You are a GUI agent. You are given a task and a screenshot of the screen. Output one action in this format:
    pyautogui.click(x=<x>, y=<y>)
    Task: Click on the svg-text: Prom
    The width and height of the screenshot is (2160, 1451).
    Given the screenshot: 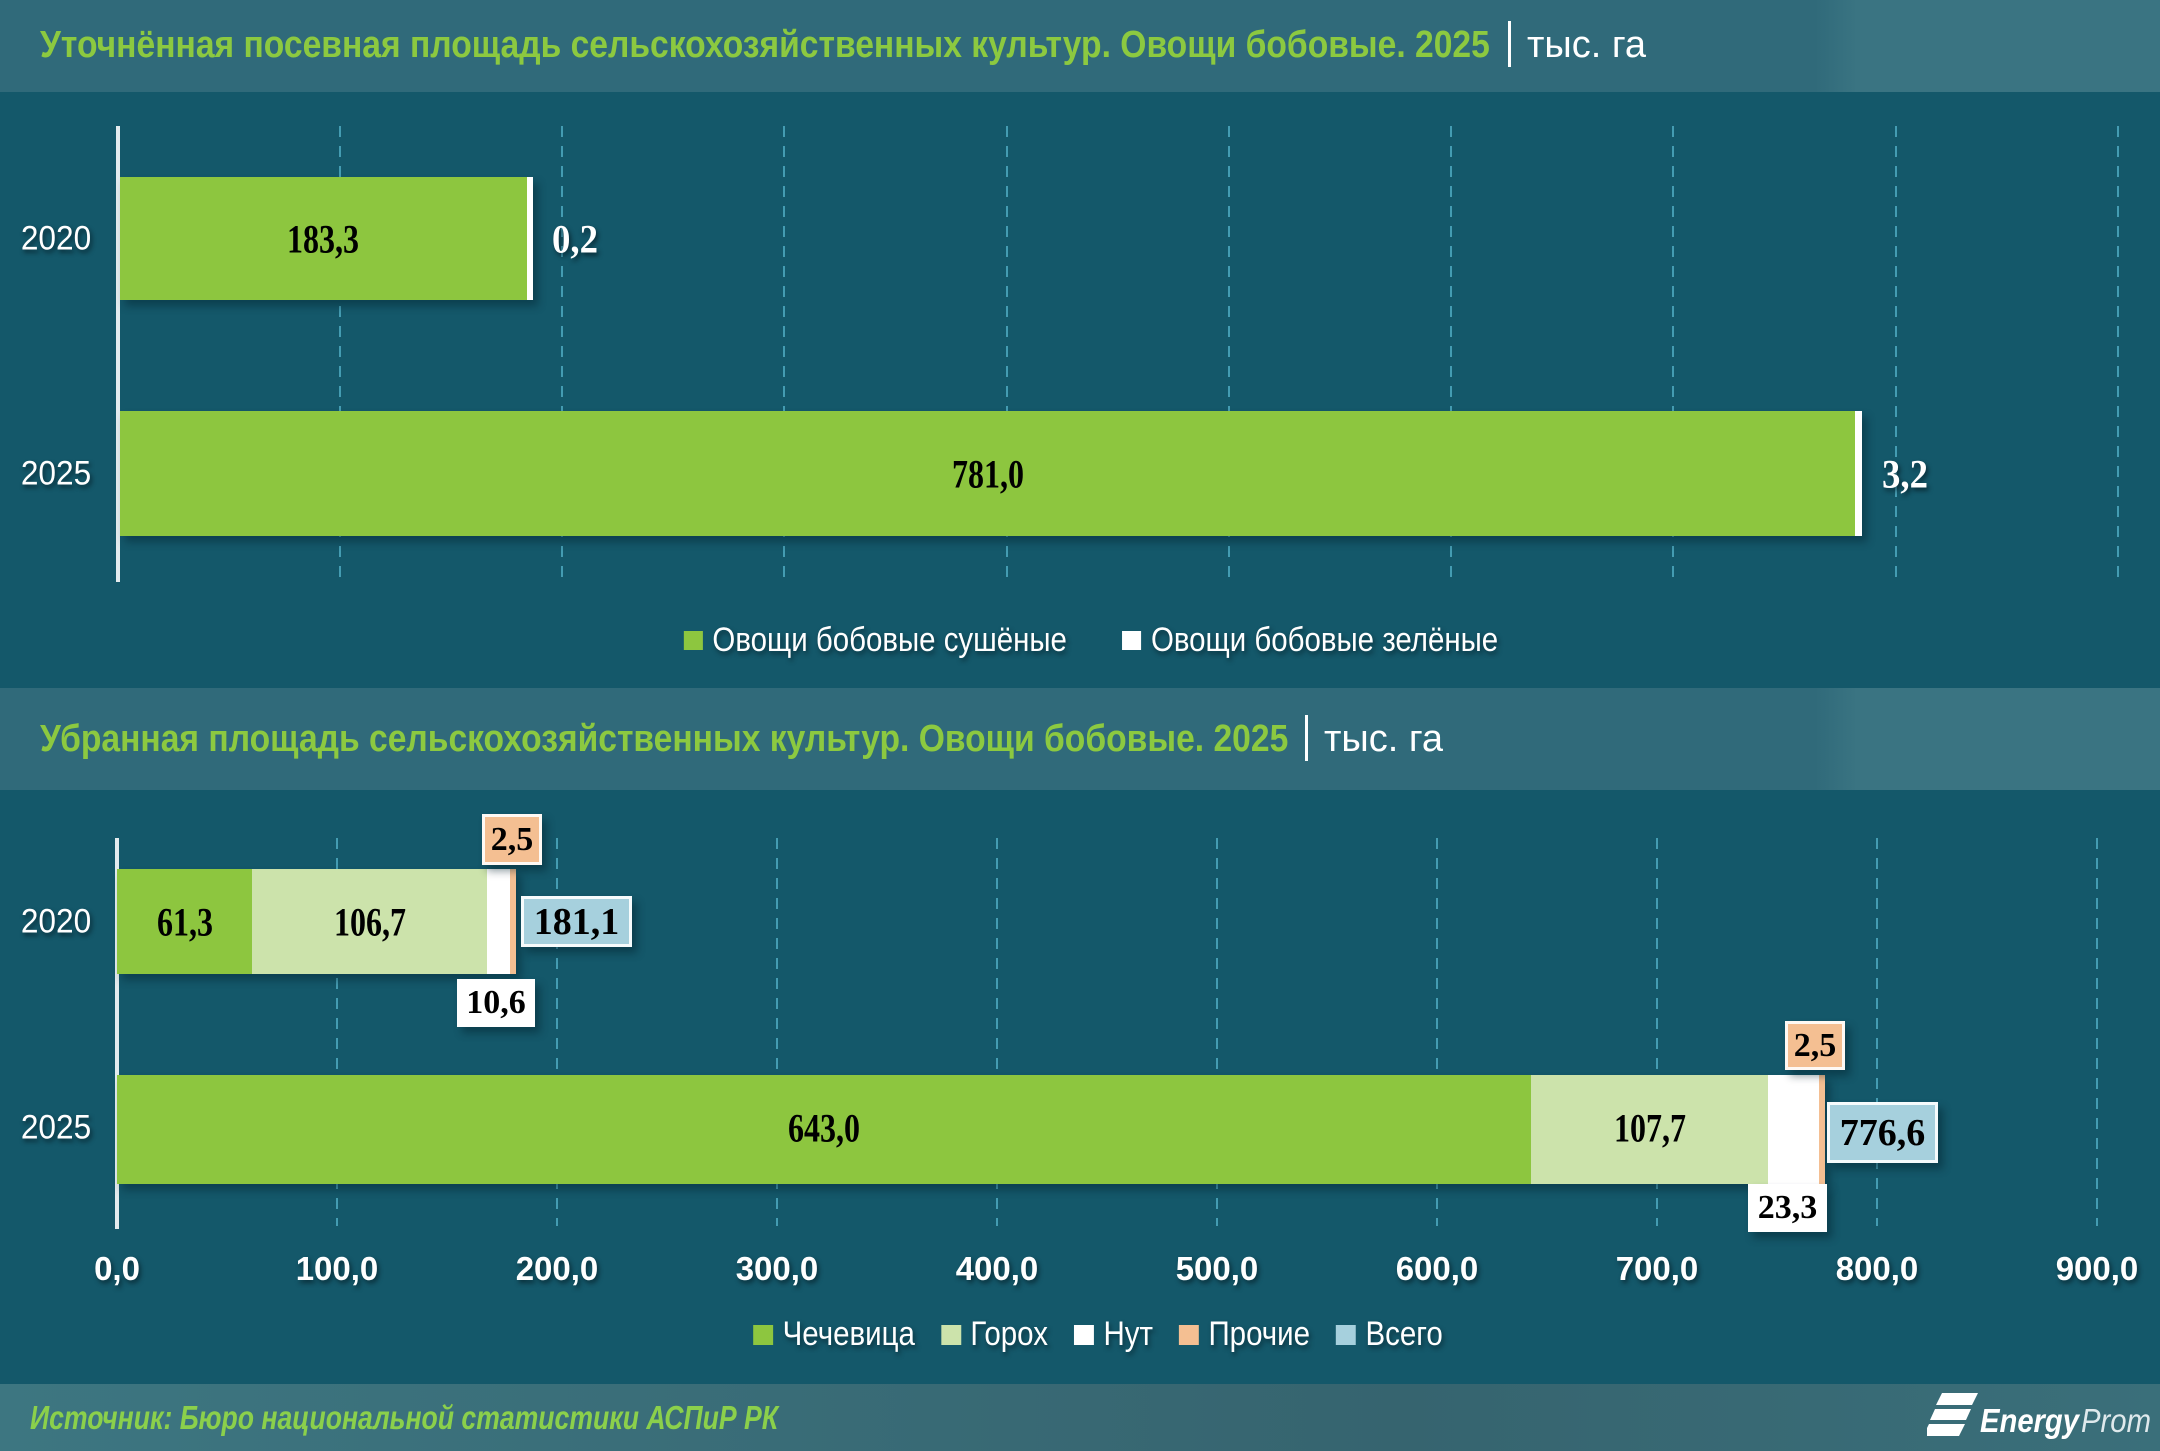 What is the action you would take?
    pyautogui.click(x=2116, y=1420)
    